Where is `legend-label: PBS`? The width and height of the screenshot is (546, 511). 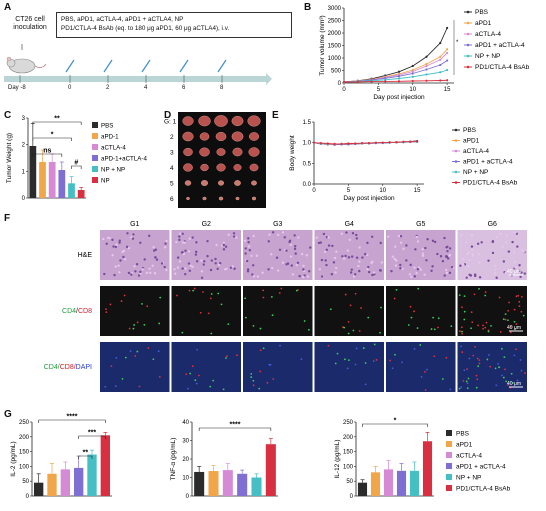
legend-label: PBS is located at coordinates (463, 434).